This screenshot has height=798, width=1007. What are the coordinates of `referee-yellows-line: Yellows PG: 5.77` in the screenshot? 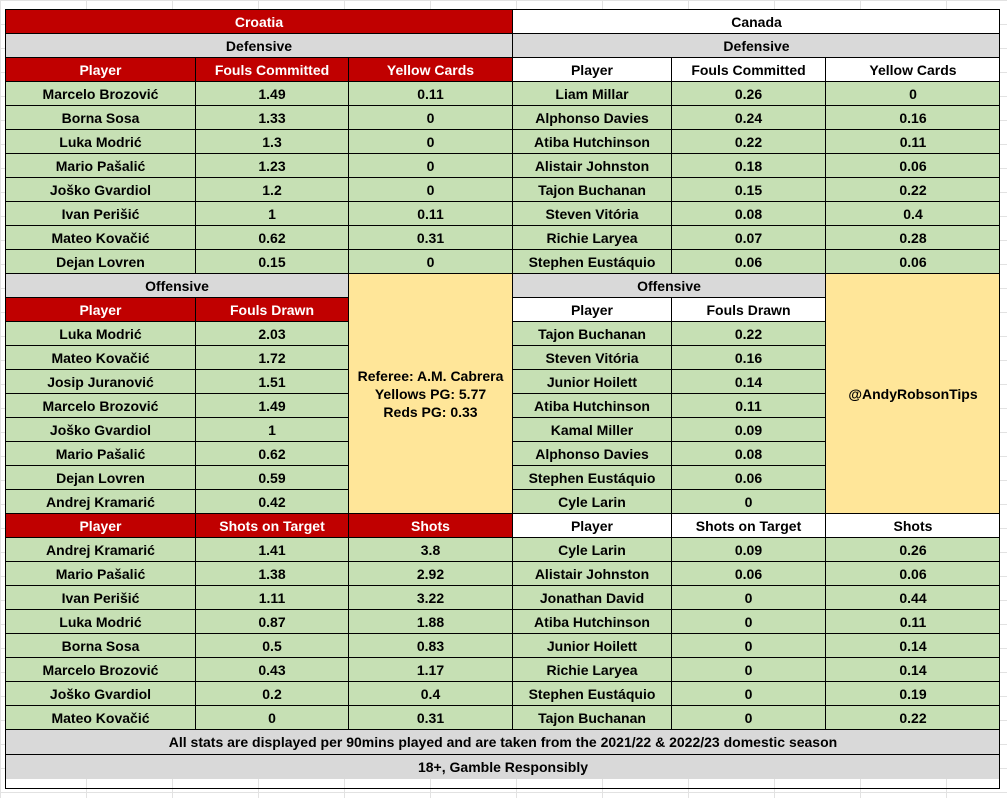 It's located at (430, 393).